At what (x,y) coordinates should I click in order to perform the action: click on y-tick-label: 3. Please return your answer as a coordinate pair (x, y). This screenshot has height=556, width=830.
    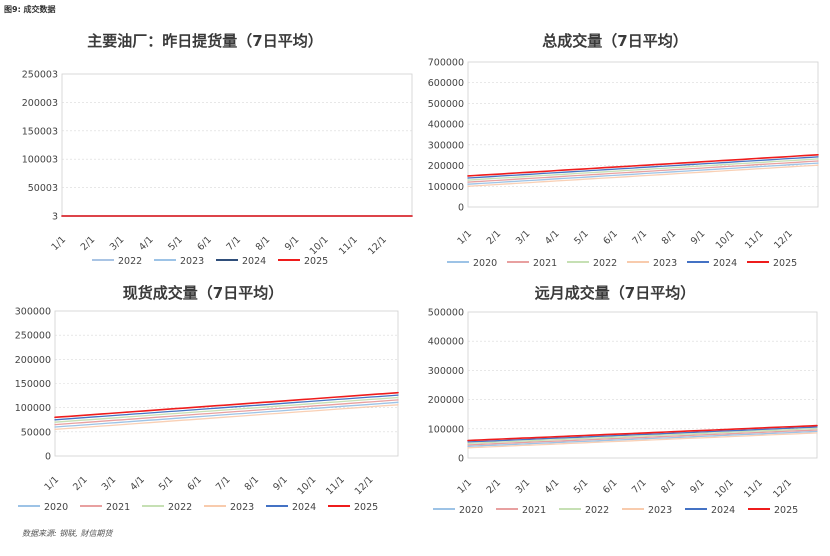
    Looking at the image, I should click on (55, 217).